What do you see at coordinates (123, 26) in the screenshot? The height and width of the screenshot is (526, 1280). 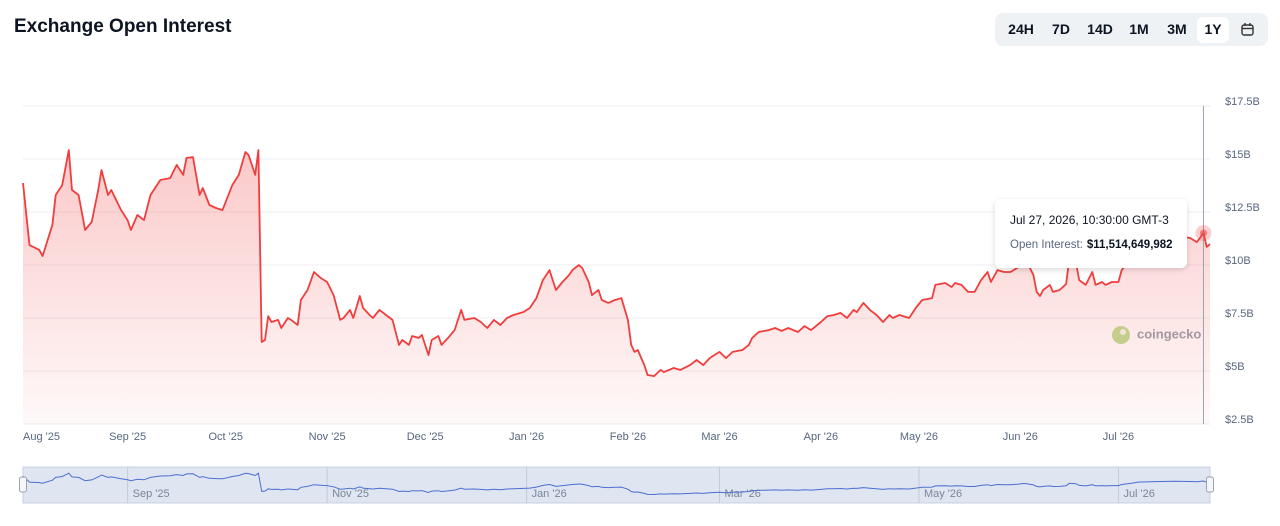 I see `chart-title: Exchange Open Interest` at bounding box center [123, 26].